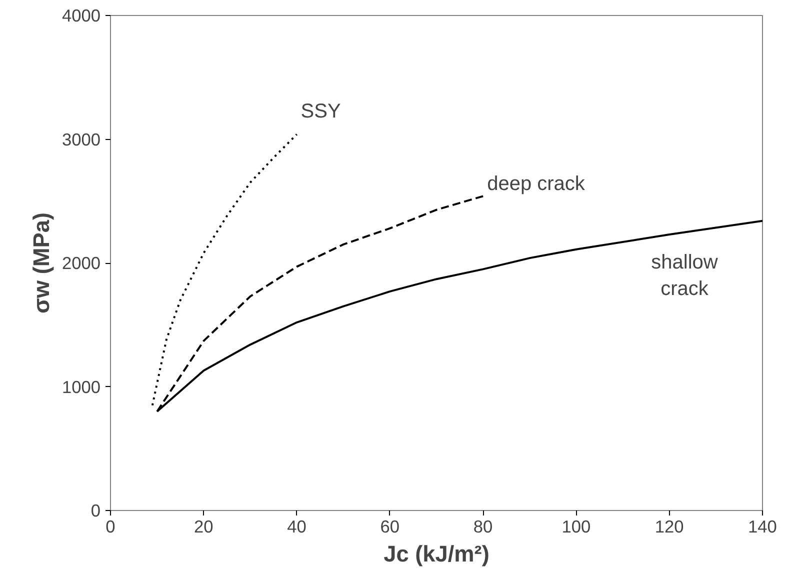  What do you see at coordinates (536, 184) in the screenshot?
I see `series-label: deep crack` at bounding box center [536, 184].